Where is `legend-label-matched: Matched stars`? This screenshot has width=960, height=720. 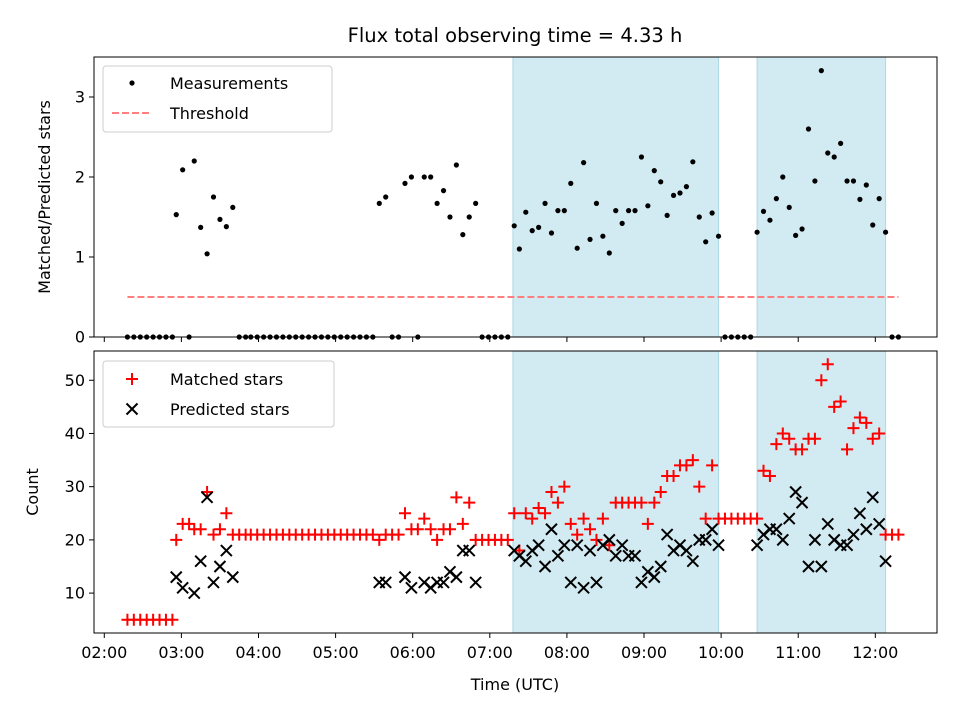
legend-label-matched: Matched stars is located at coordinates (226, 379).